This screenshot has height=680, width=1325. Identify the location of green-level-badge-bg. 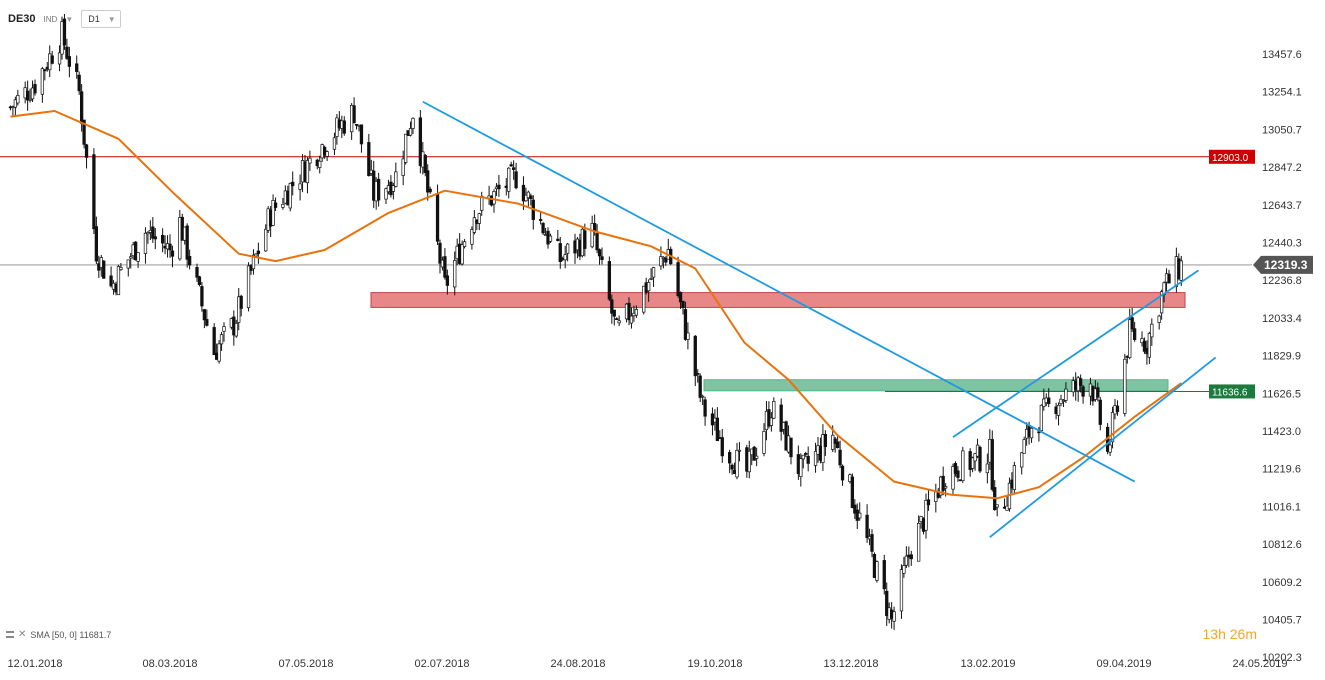
(1232, 391).